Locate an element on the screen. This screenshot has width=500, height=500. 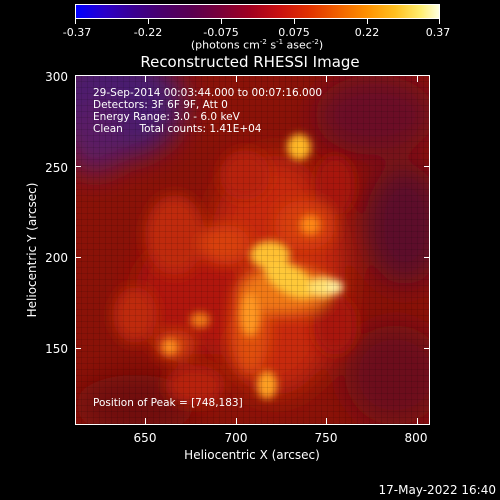
y-tick-label: 300 is located at coordinates (56, 77).